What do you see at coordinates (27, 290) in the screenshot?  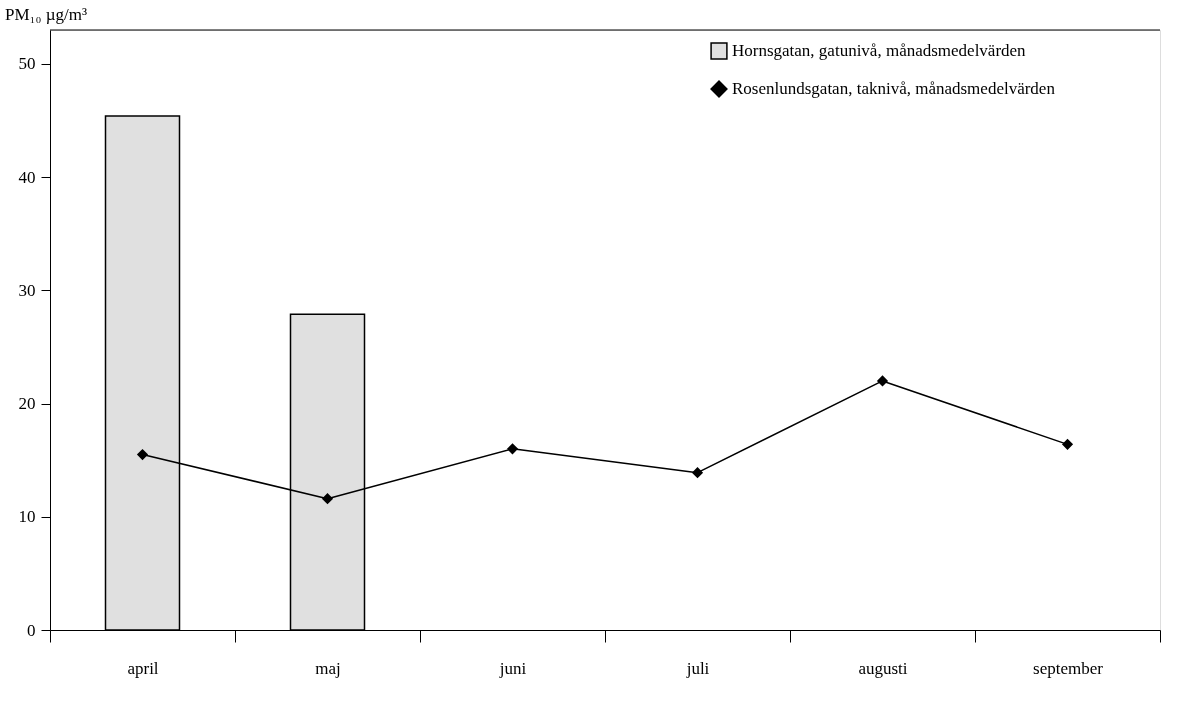 I see `y-tick-label: 30` at bounding box center [27, 290].